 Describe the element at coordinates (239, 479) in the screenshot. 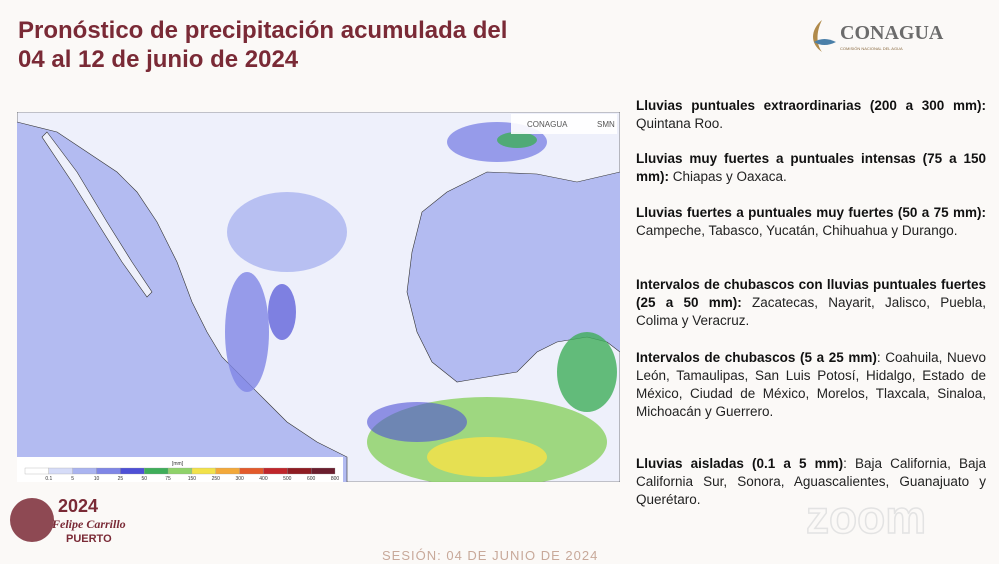

I see `legend-label: 300` at that location.